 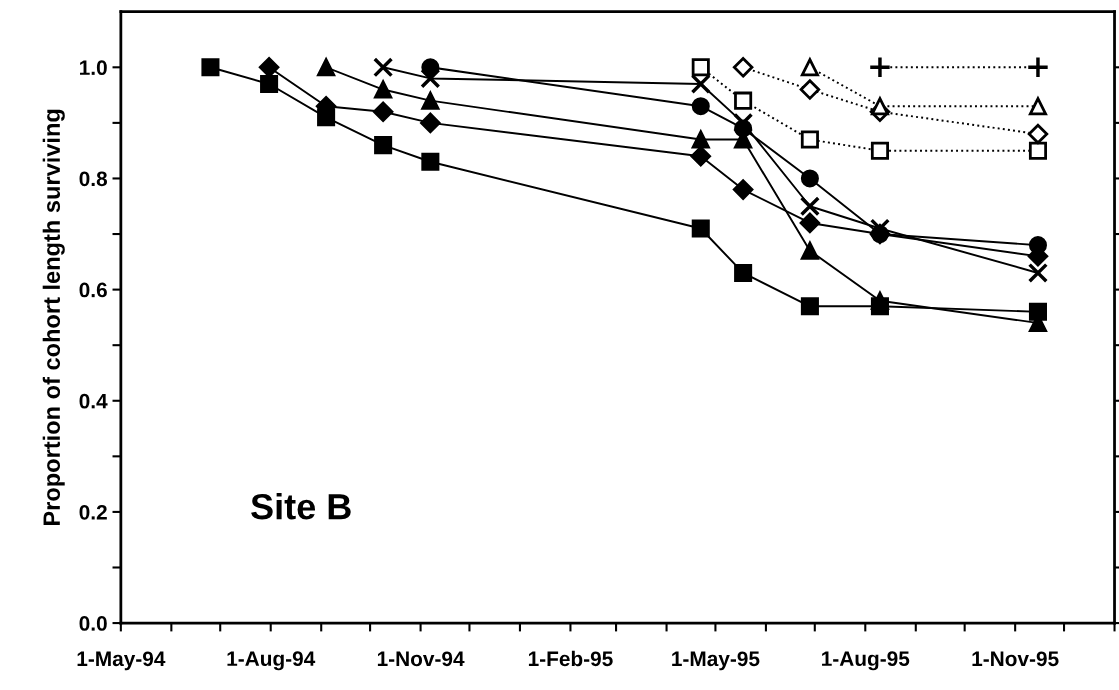 What do you see at coordinates (93, 68) in the screenshot?
I see `y-tick-label: 1.0` at bounding box center [93, 68].